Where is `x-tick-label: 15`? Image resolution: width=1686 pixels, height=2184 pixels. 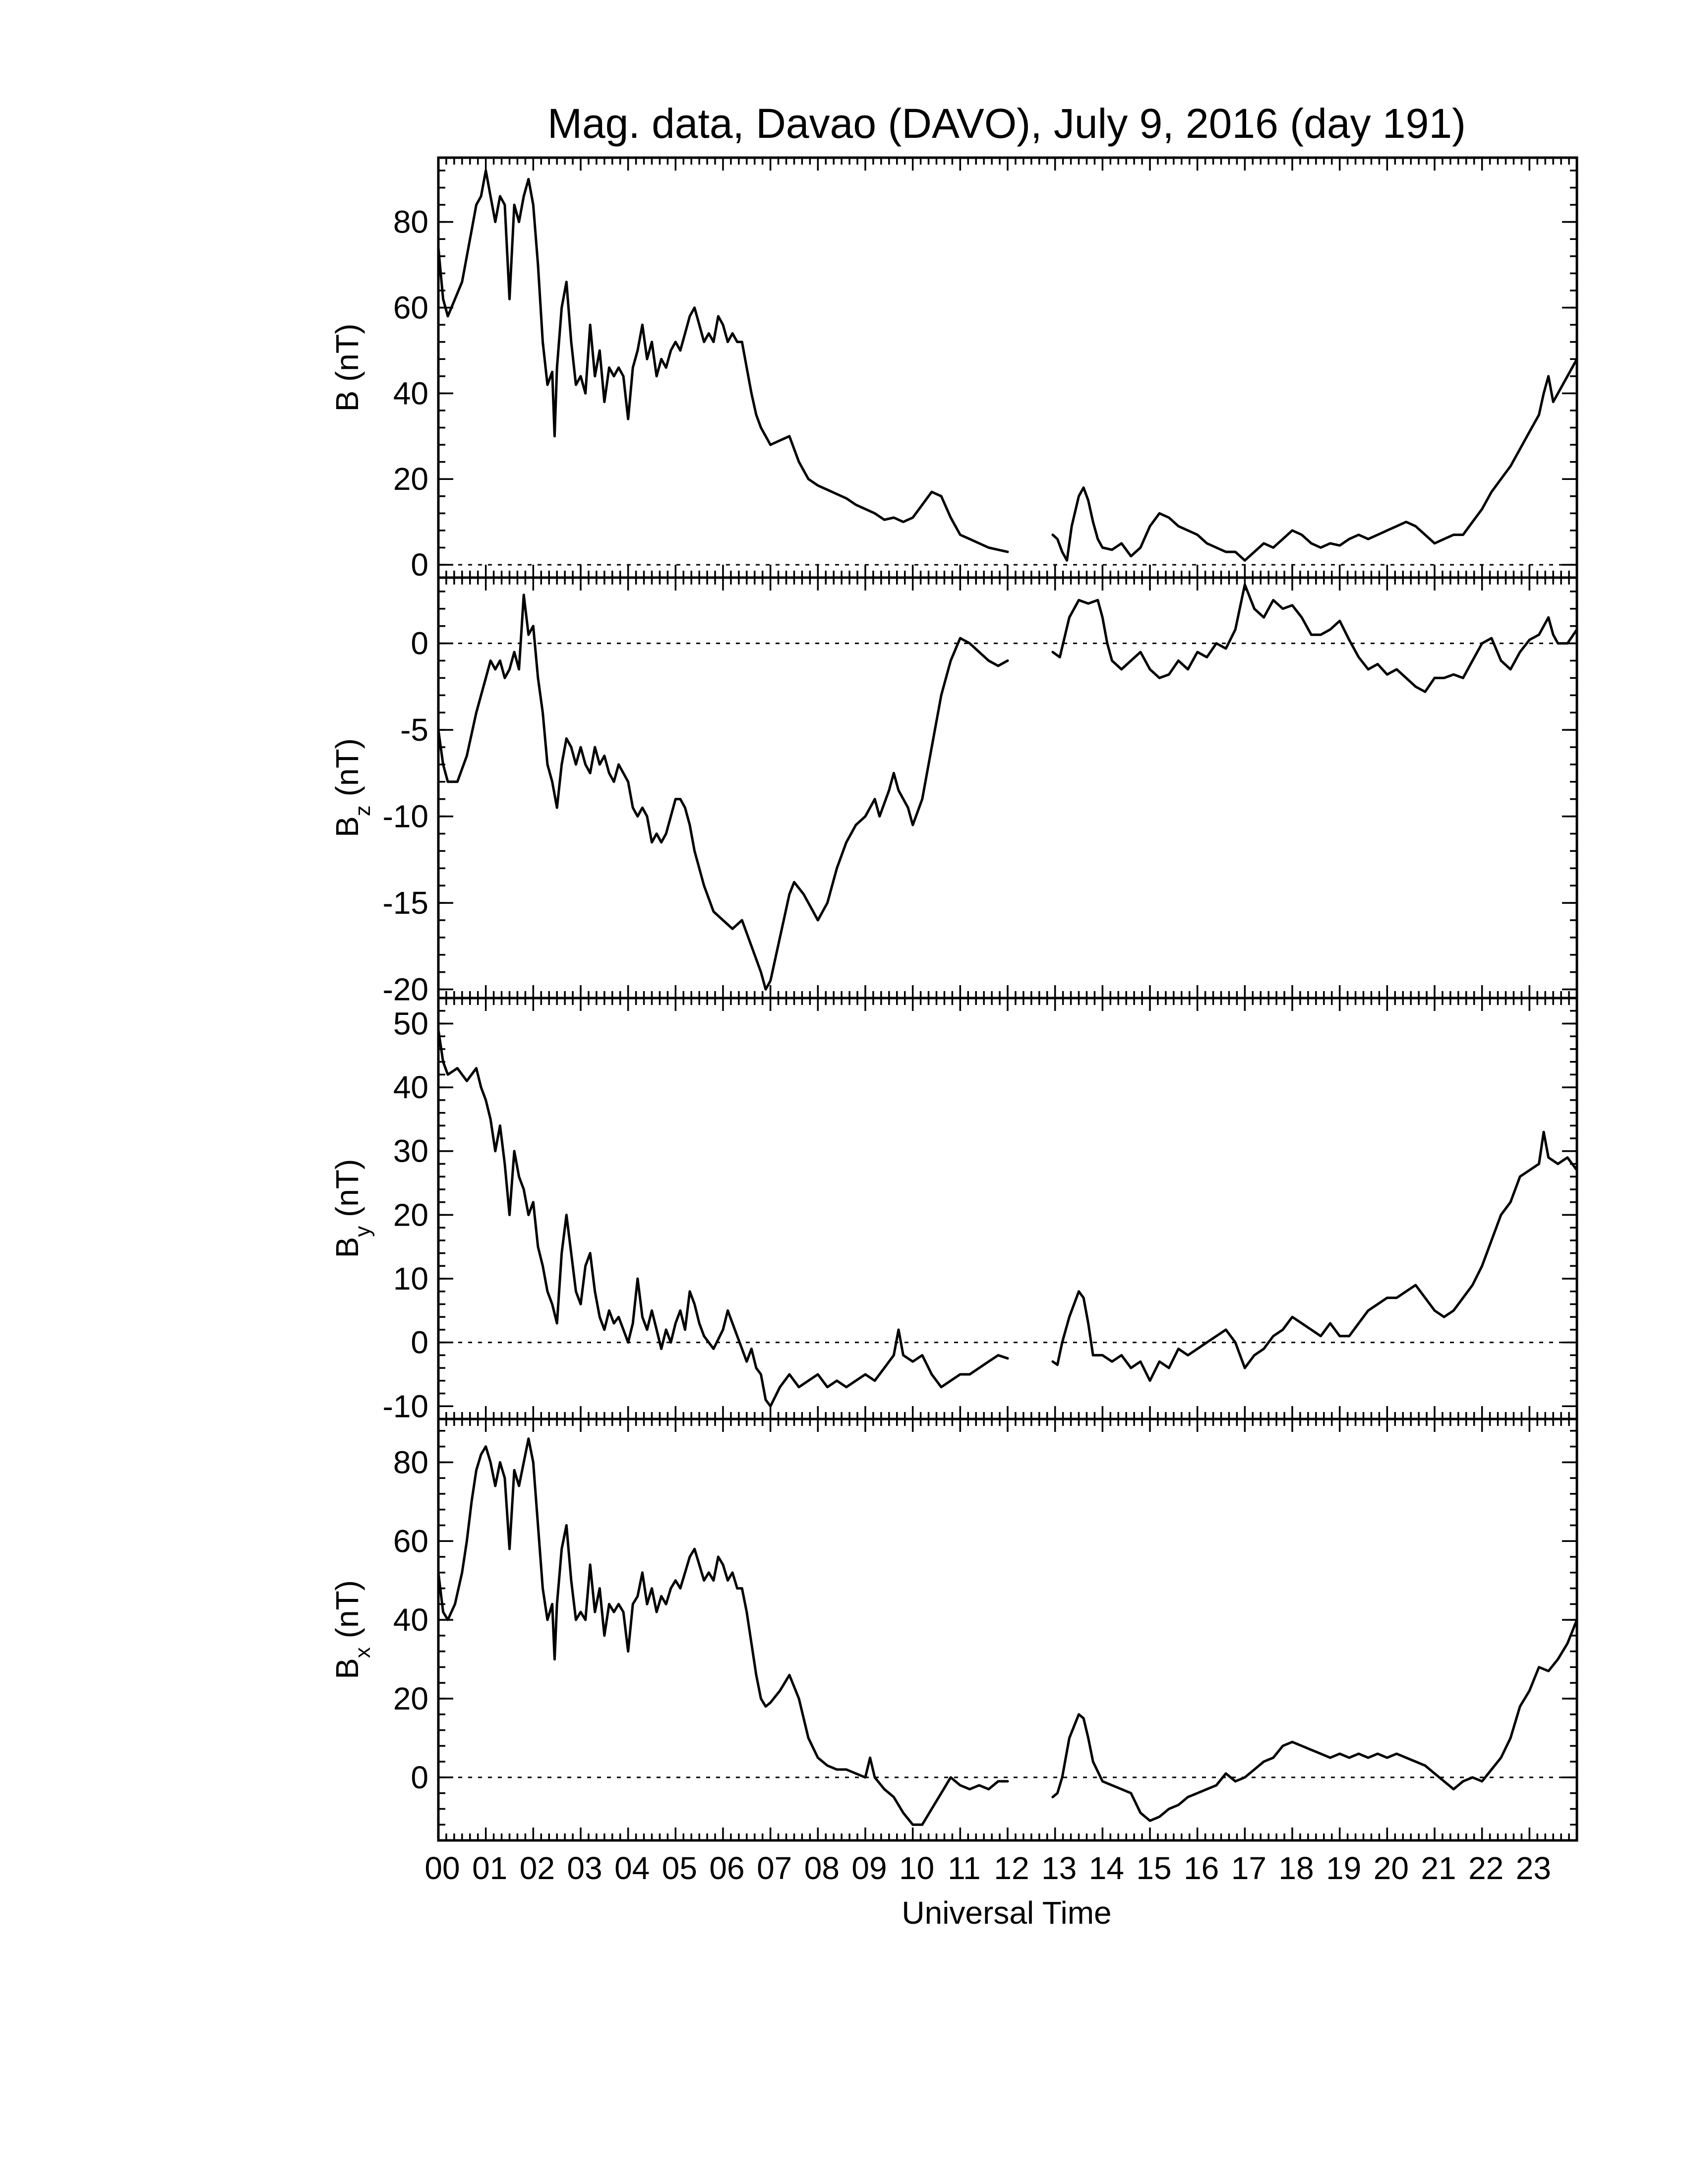
x-tick-label: 15 is located at coordinates (1153, 1868).